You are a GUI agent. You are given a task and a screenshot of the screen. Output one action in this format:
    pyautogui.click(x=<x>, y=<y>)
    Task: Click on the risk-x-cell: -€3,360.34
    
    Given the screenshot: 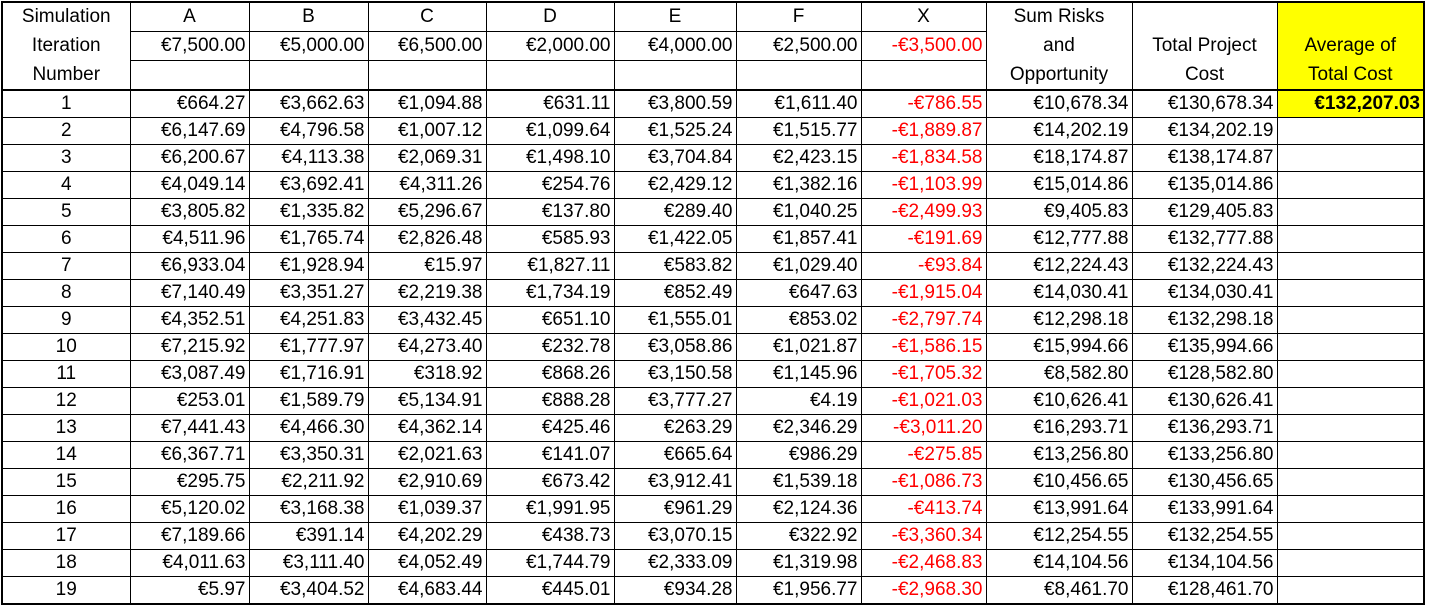 What is the action you would take?
    pyautogui.click(x=923, y=536)
    